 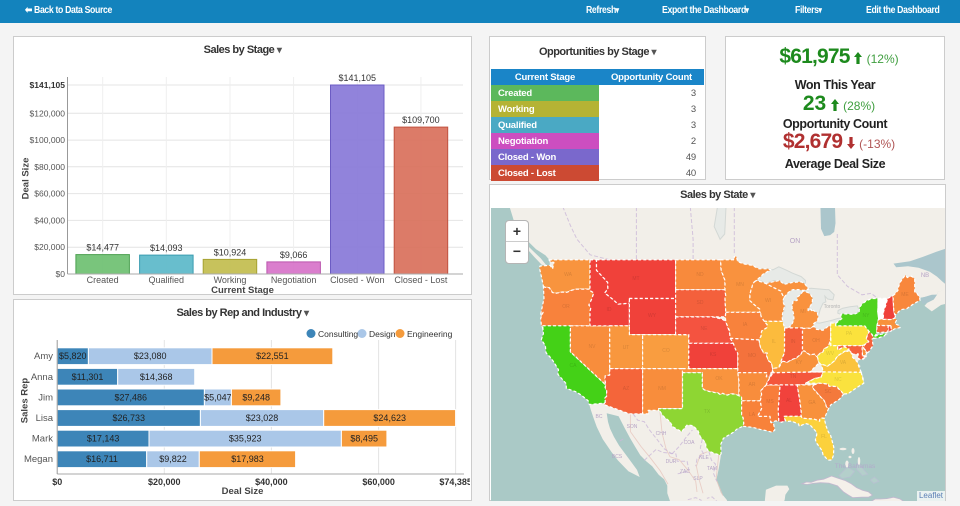 What do you see at coordinates (812, 403) in the screenshot?
I see `svg-text: GA` at bounding box center [812, 403].